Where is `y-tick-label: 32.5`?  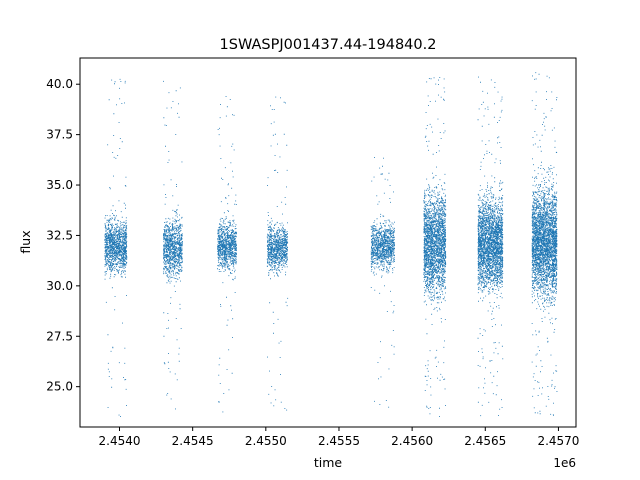
y-tick-label: 32.5 is located at coordinates (59, 235).